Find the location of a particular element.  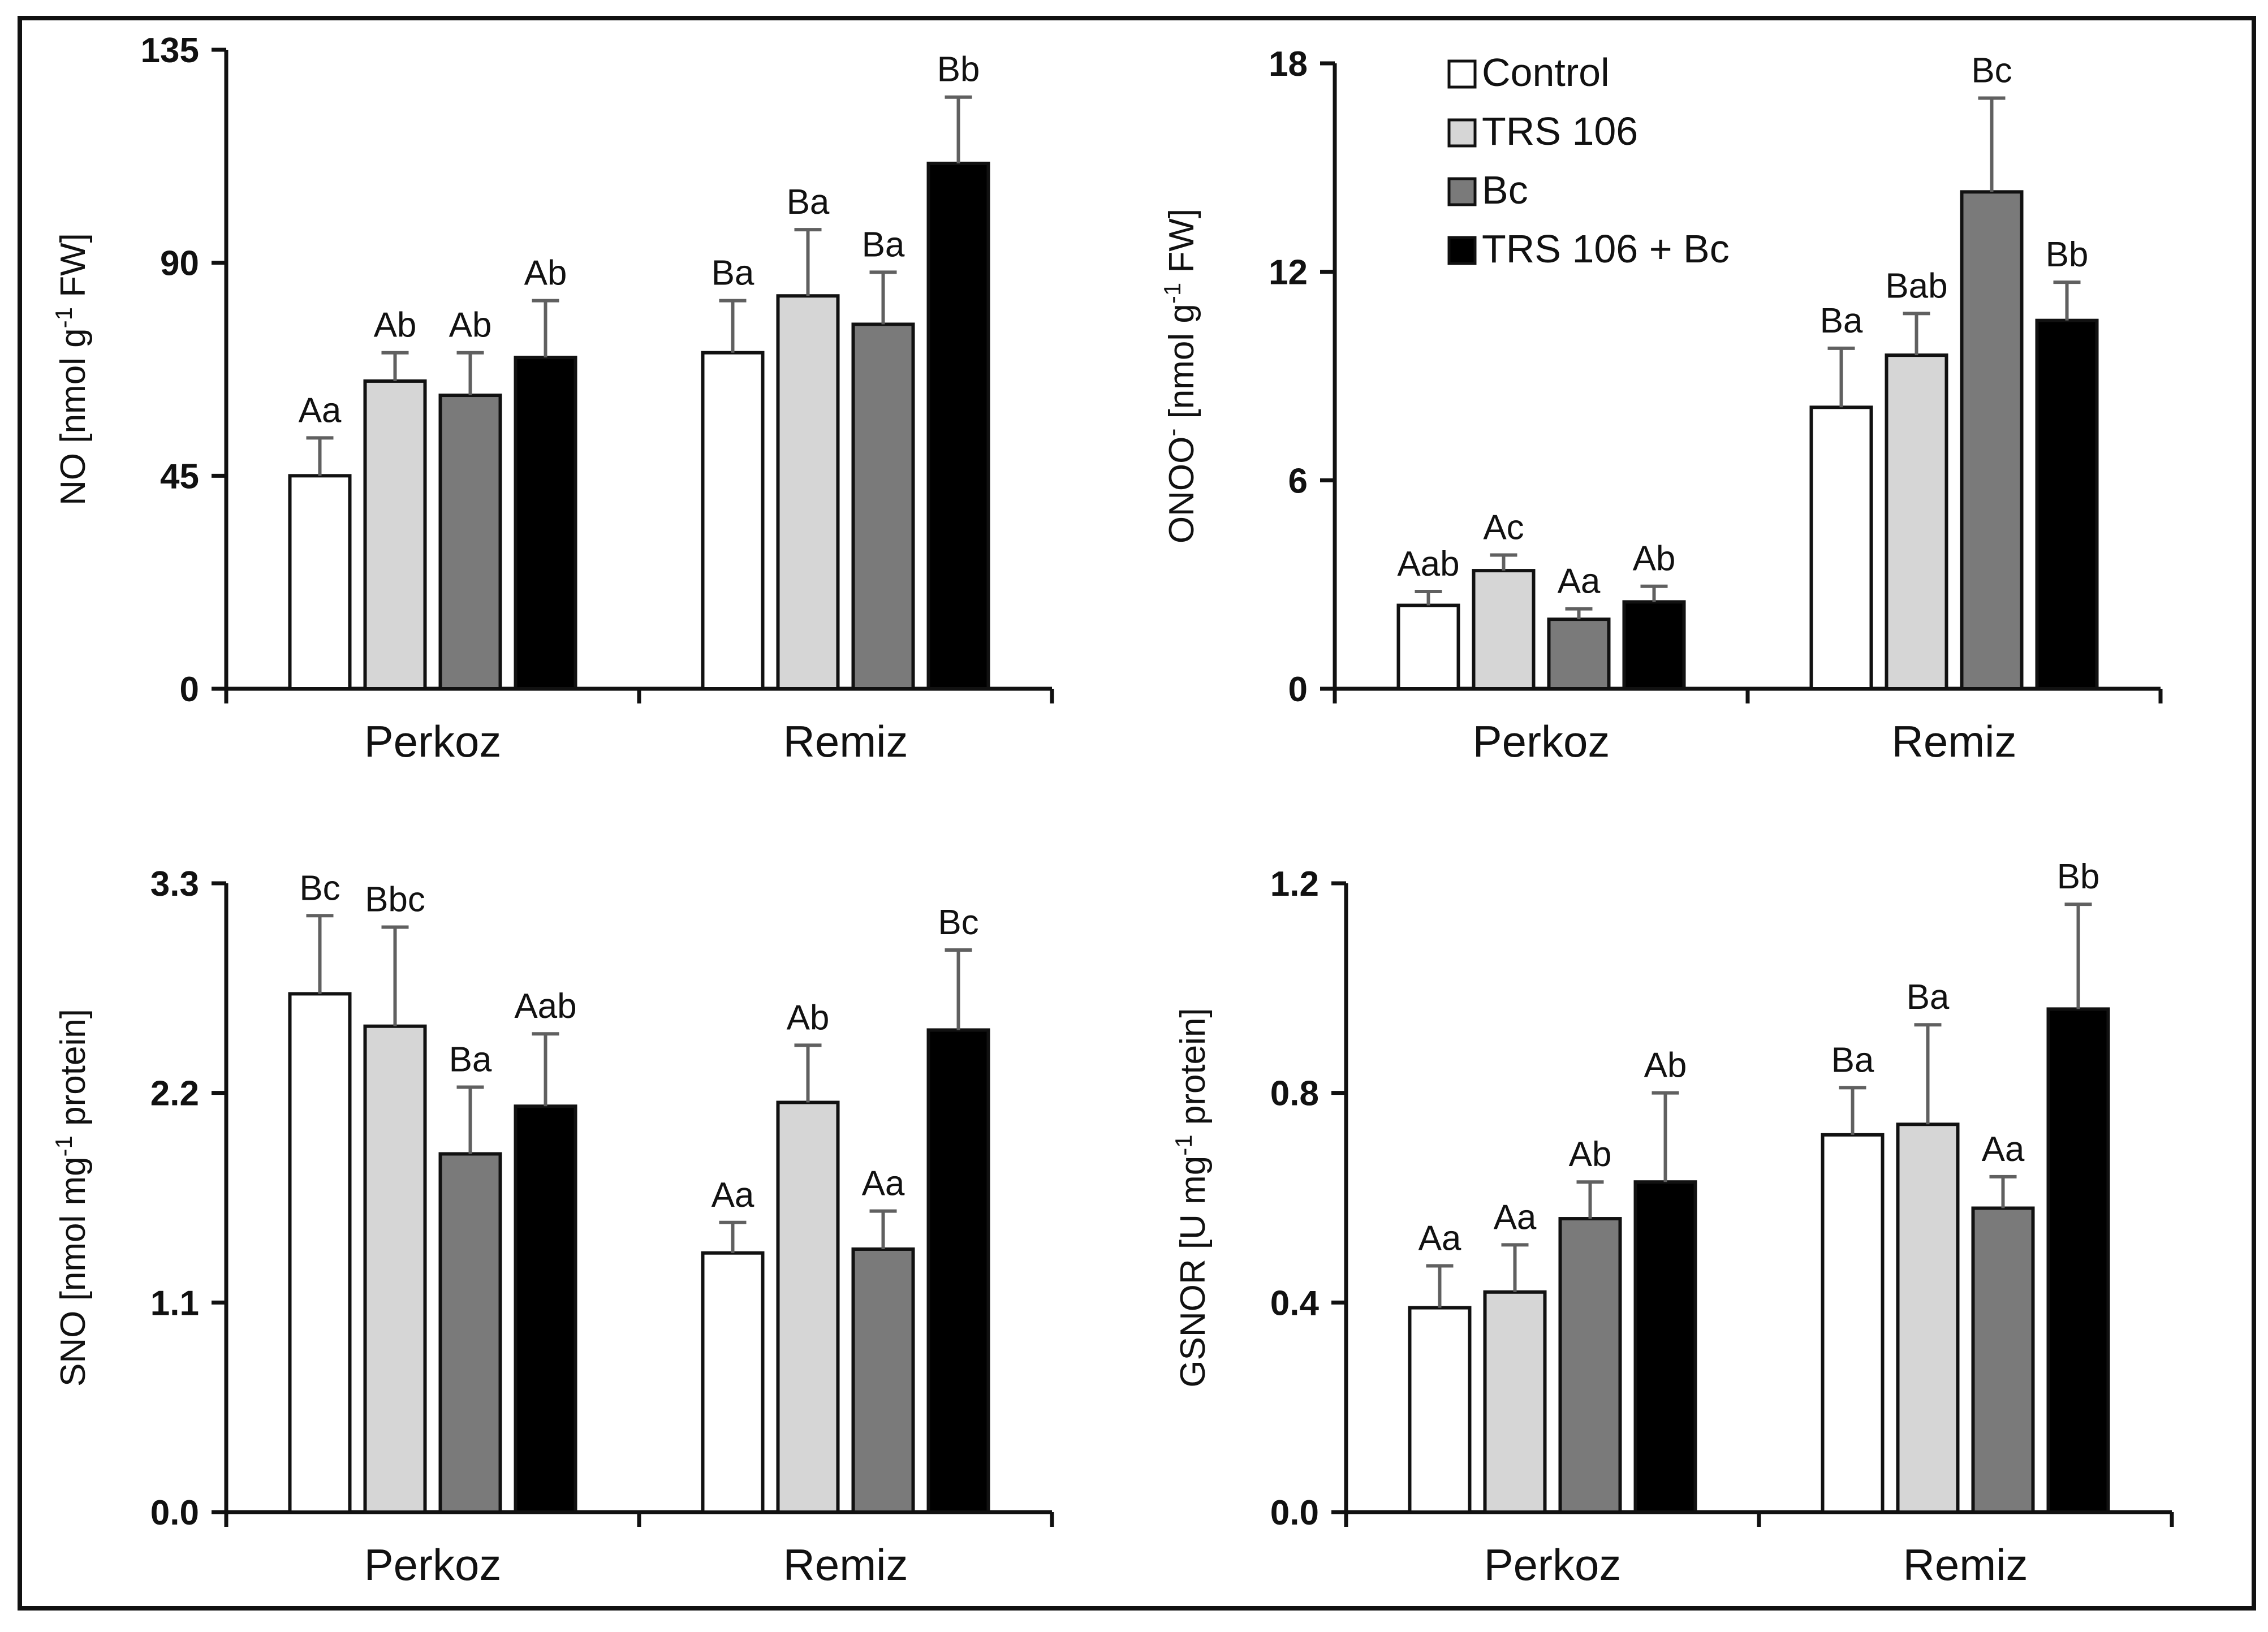

y-axis-label: NO [nmol g-1 FW] is located at coordinates (71, 369).